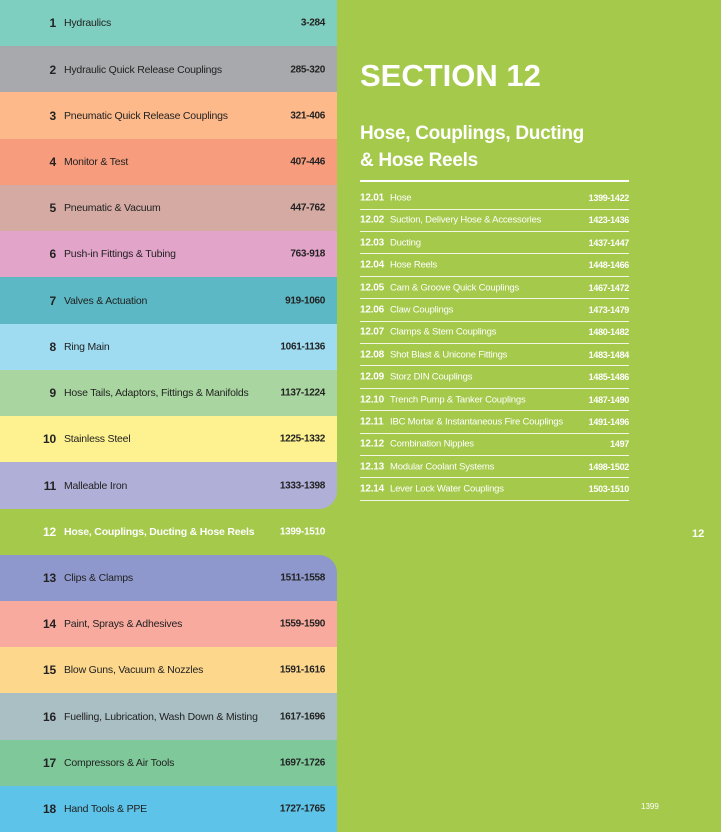 Image resolution: width=721 pixels, height=832 pixels. I want to click on section-title: Stainless Steel, so click(97, 439).